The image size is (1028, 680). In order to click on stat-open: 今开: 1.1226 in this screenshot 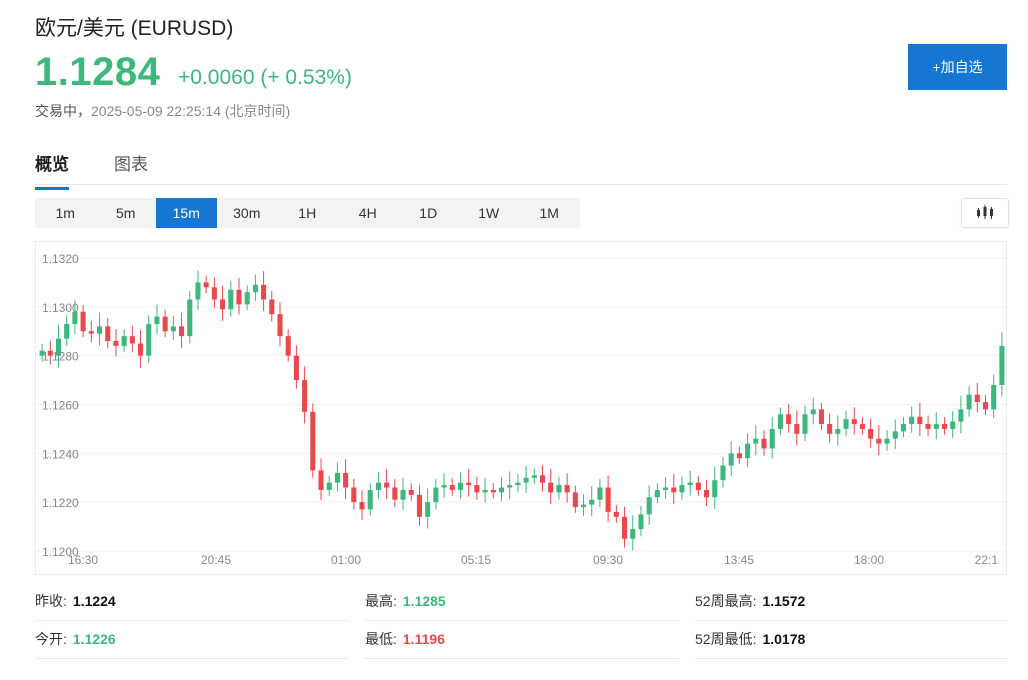, I will do `click(192, 640)`.